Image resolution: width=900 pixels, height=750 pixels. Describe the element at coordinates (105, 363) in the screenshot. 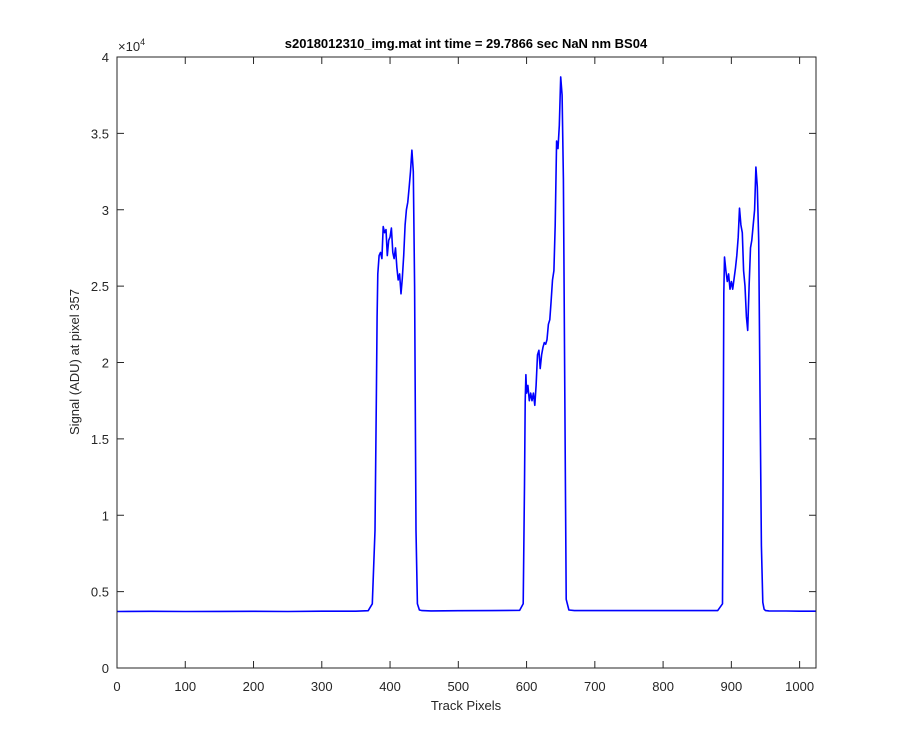

I see `y-tick-label: 2` at that location.